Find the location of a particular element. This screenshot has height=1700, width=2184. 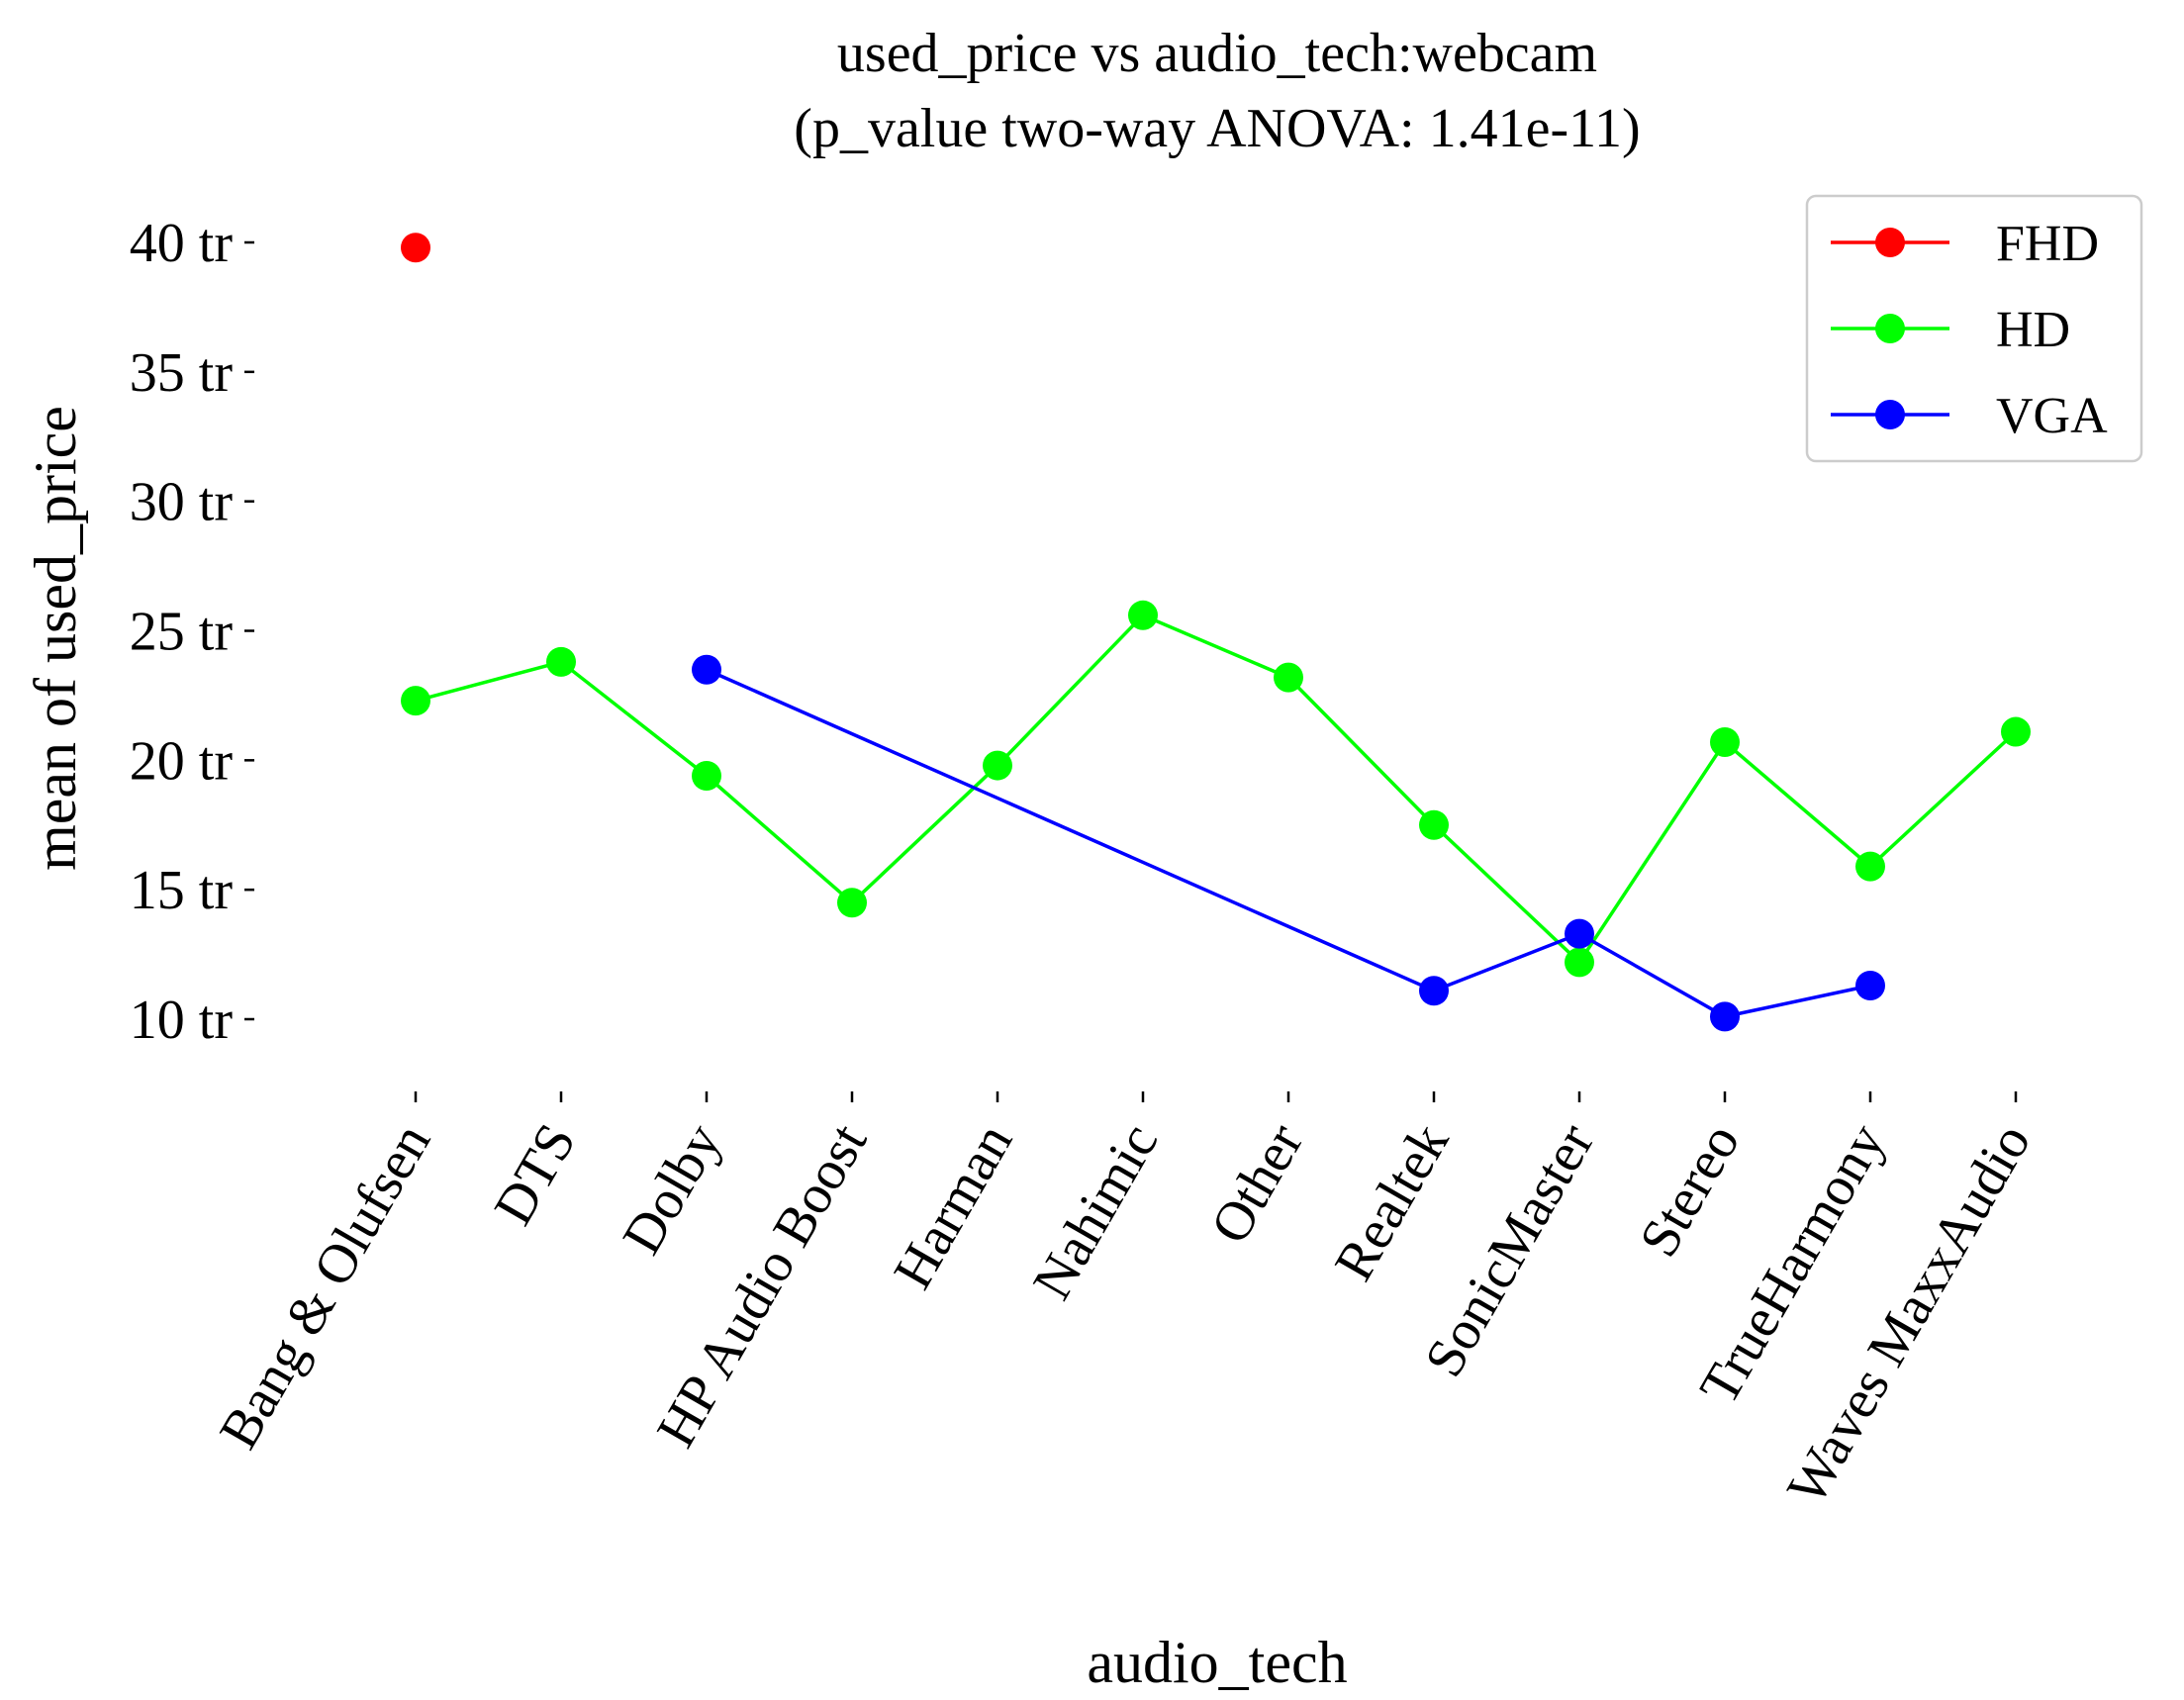

legend-box is located at coordinates (1974, 328).